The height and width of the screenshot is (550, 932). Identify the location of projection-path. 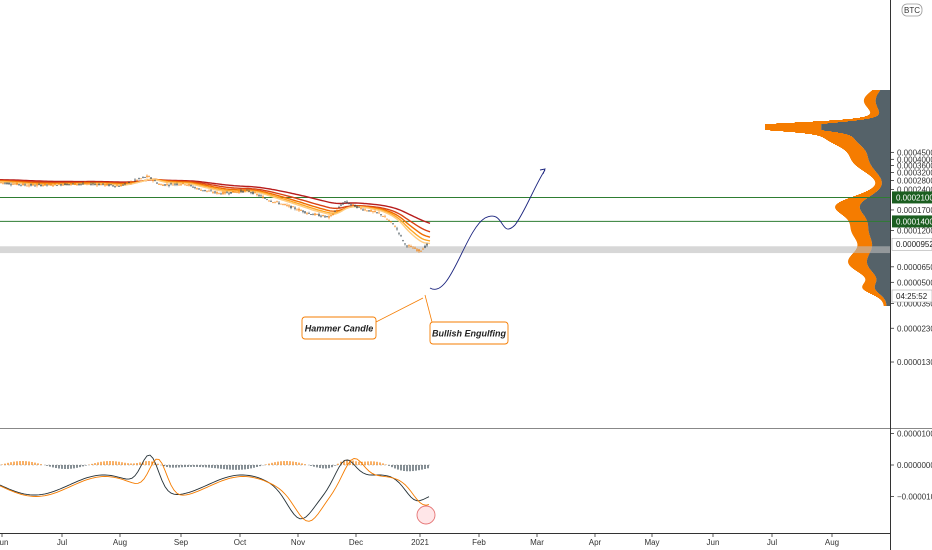
(487, 229).